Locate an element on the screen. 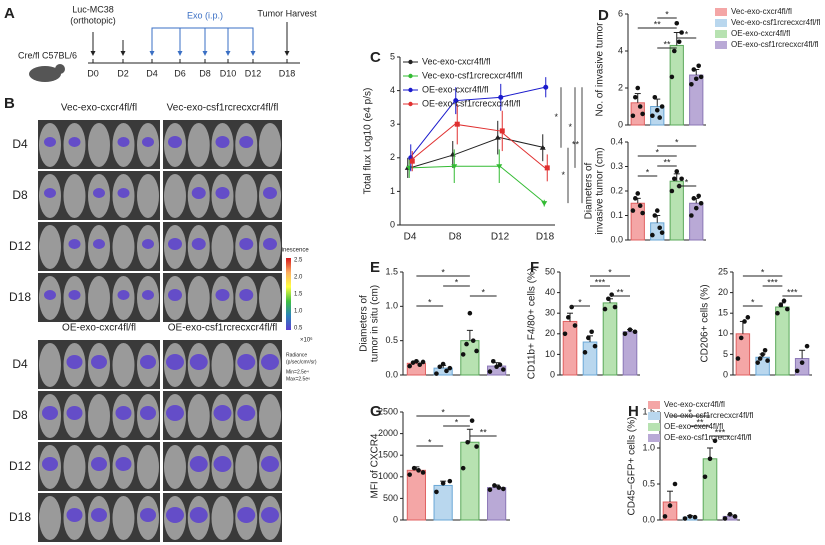  colorbar-range: Max=2.5e⁶ is located at coordinates (298, 379).